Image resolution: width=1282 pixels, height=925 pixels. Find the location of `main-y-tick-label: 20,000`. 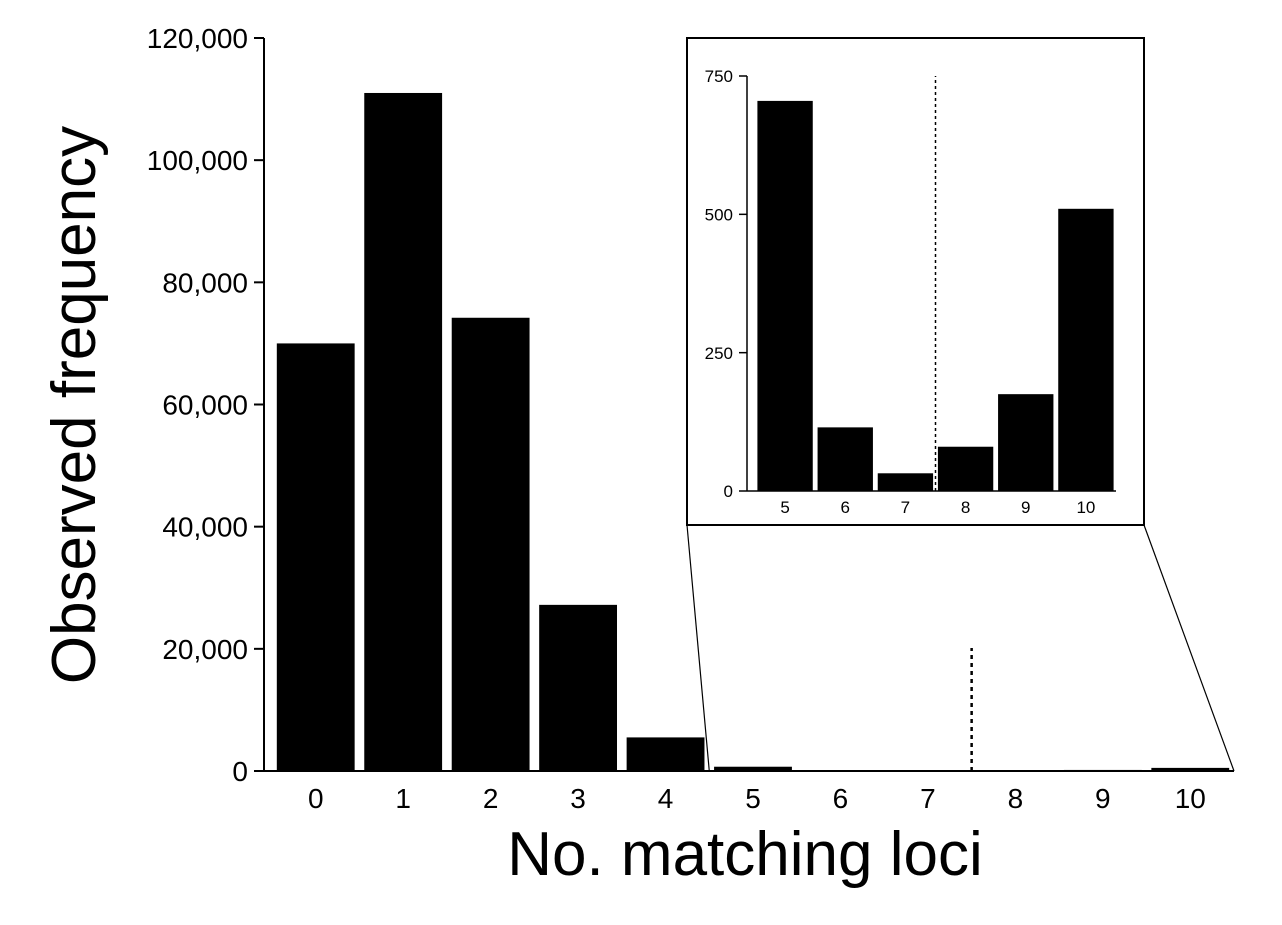

main-y-tick-label: 20,000 is located at coordinates (205, 649).